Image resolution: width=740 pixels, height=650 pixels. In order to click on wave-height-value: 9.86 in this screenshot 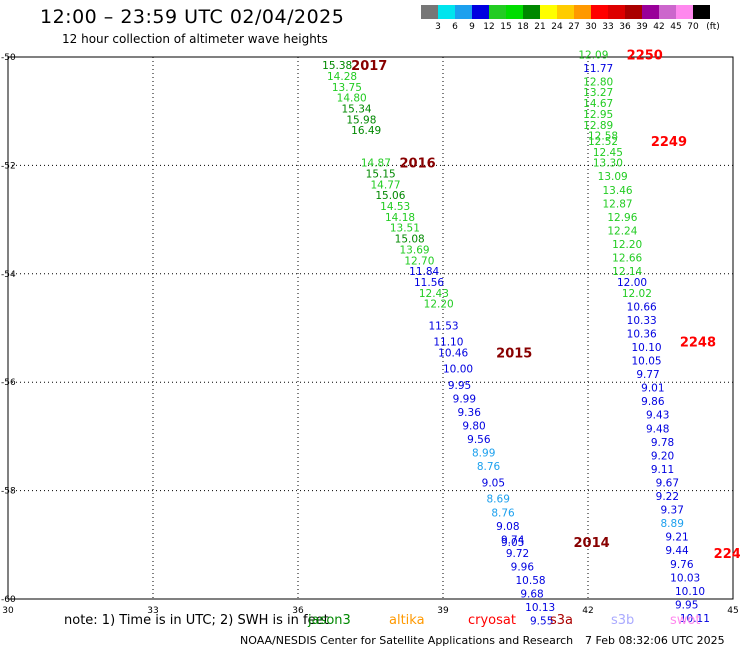, I will do `click(653, 402)`.